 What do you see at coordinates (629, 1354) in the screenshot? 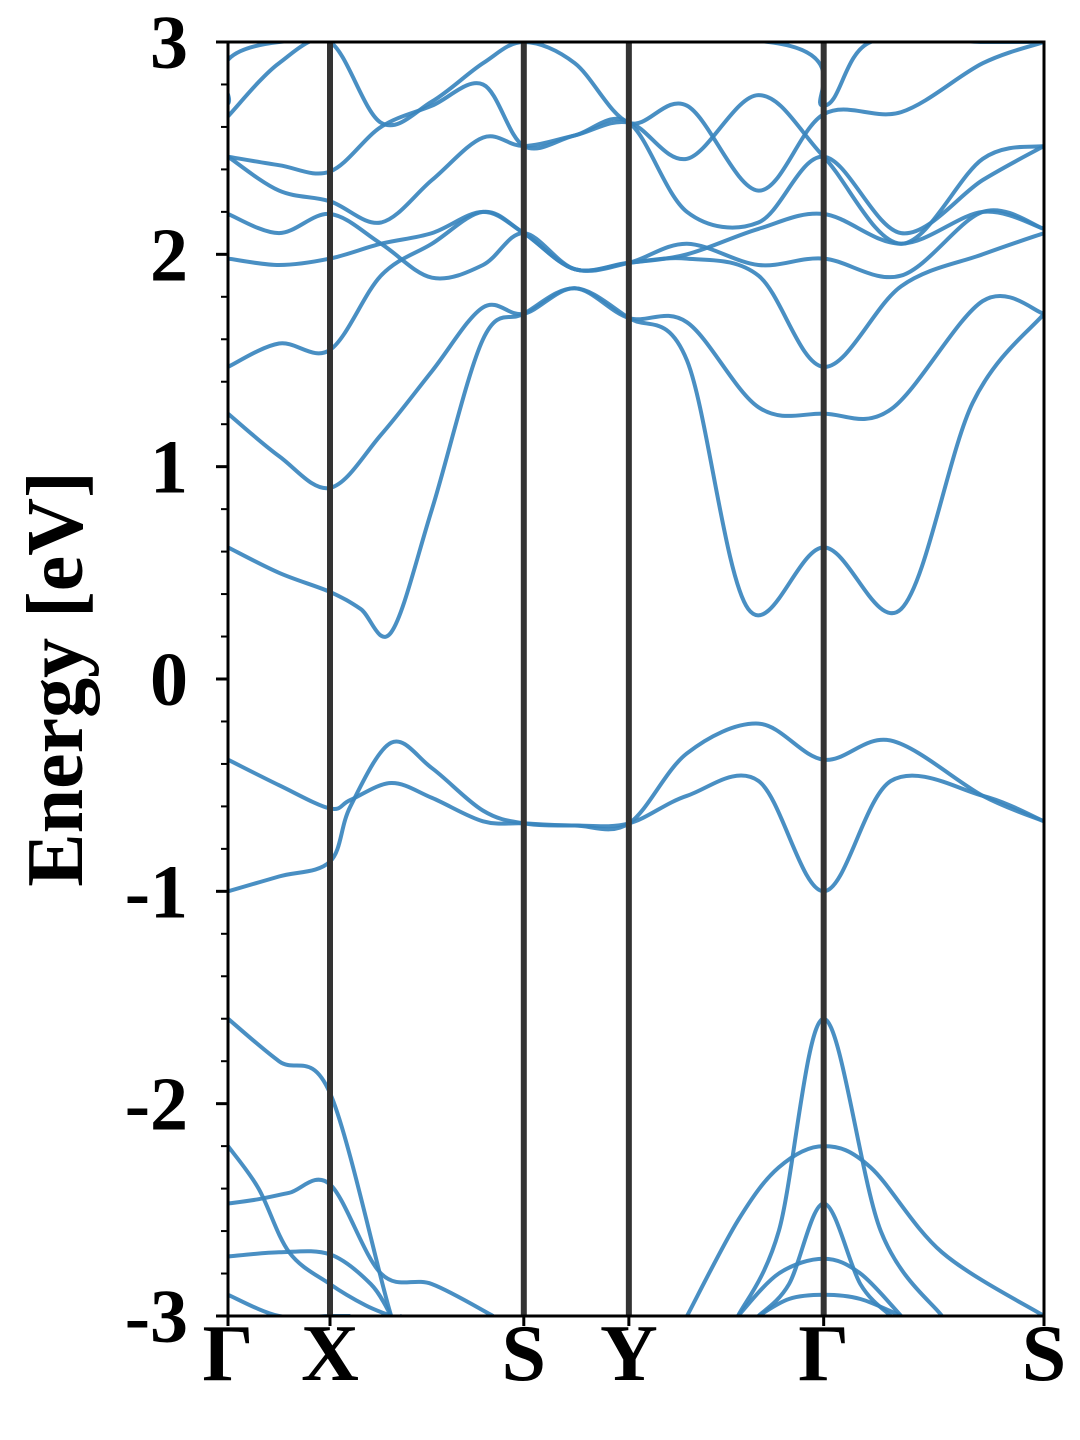
I see `x-tick-label: Y` at bounding box center [629, 1354].